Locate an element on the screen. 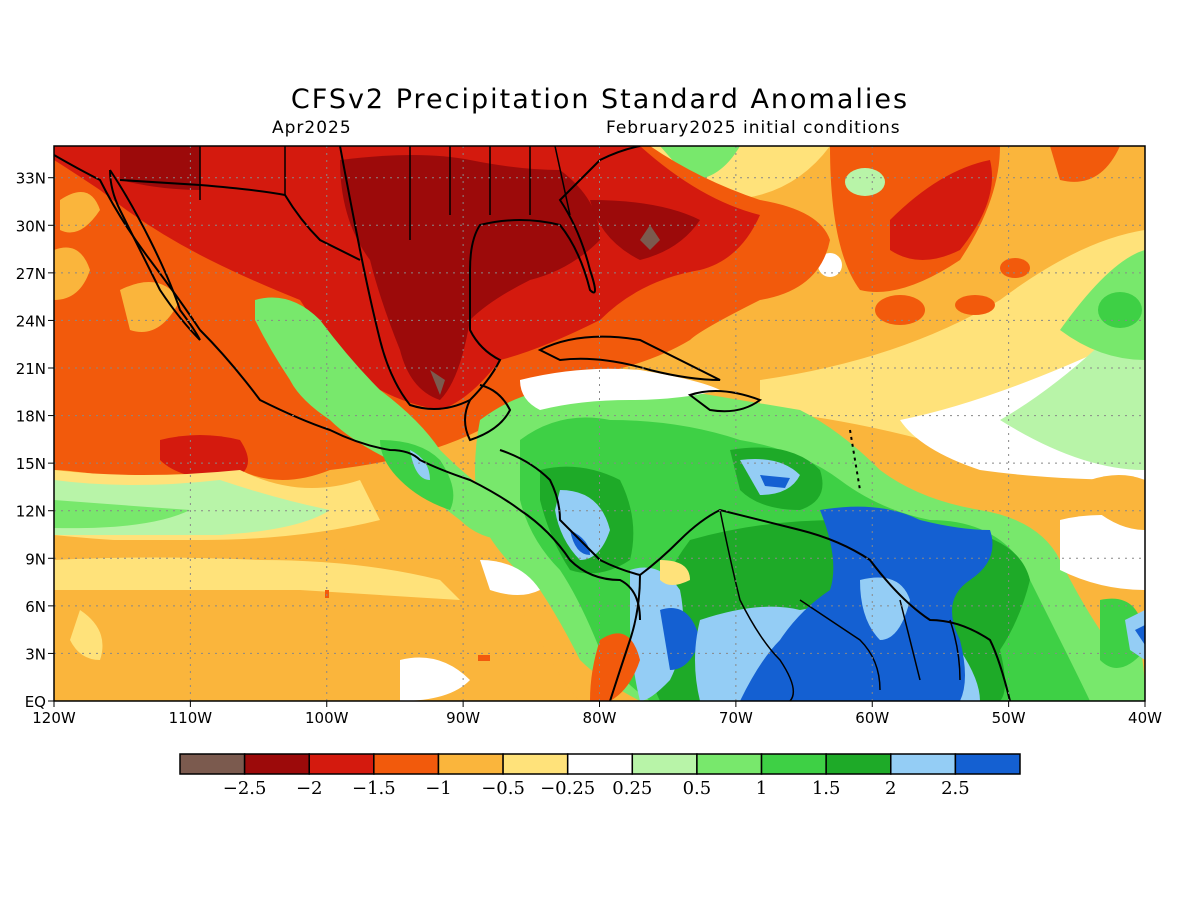 The image size is (1200, 900). lat-tick-label: 9N is located at coordinates (35, 559).